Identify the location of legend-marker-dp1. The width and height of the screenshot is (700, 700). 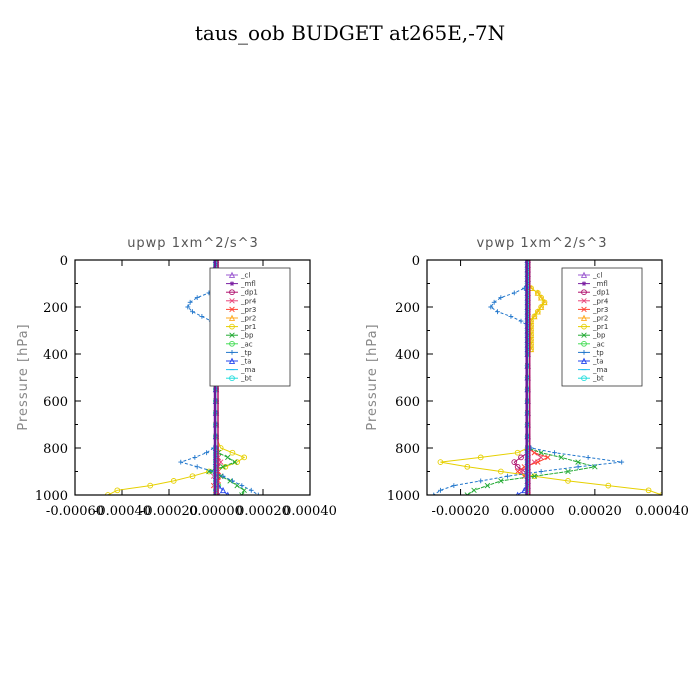
(232, 292).